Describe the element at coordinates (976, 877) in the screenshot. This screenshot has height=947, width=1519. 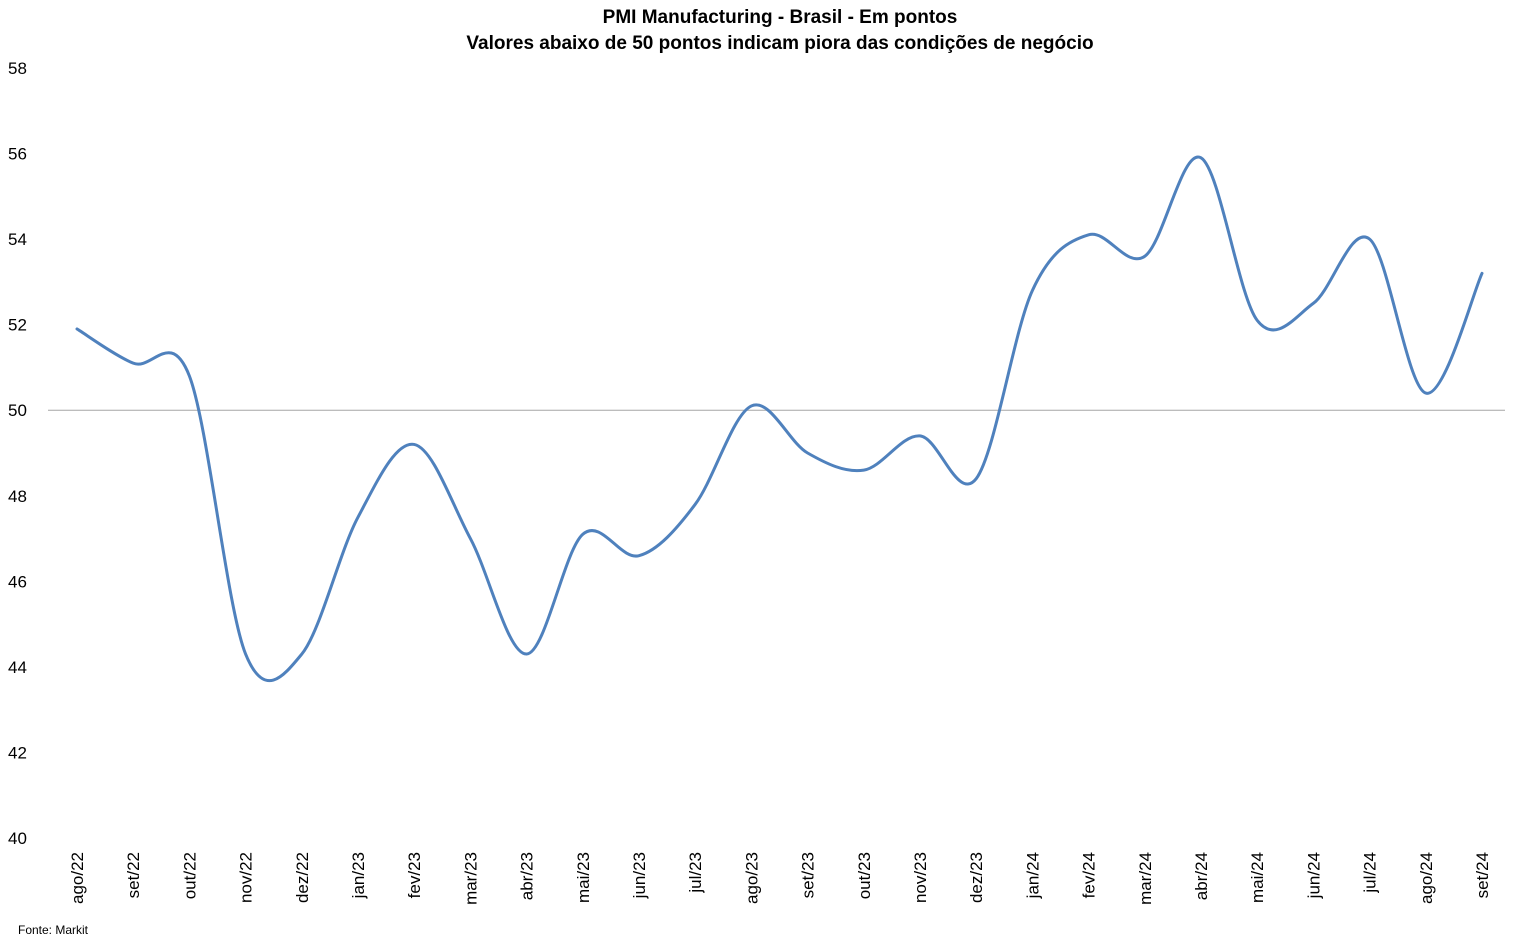
I see `x-tick-label: dez/23` at that location.